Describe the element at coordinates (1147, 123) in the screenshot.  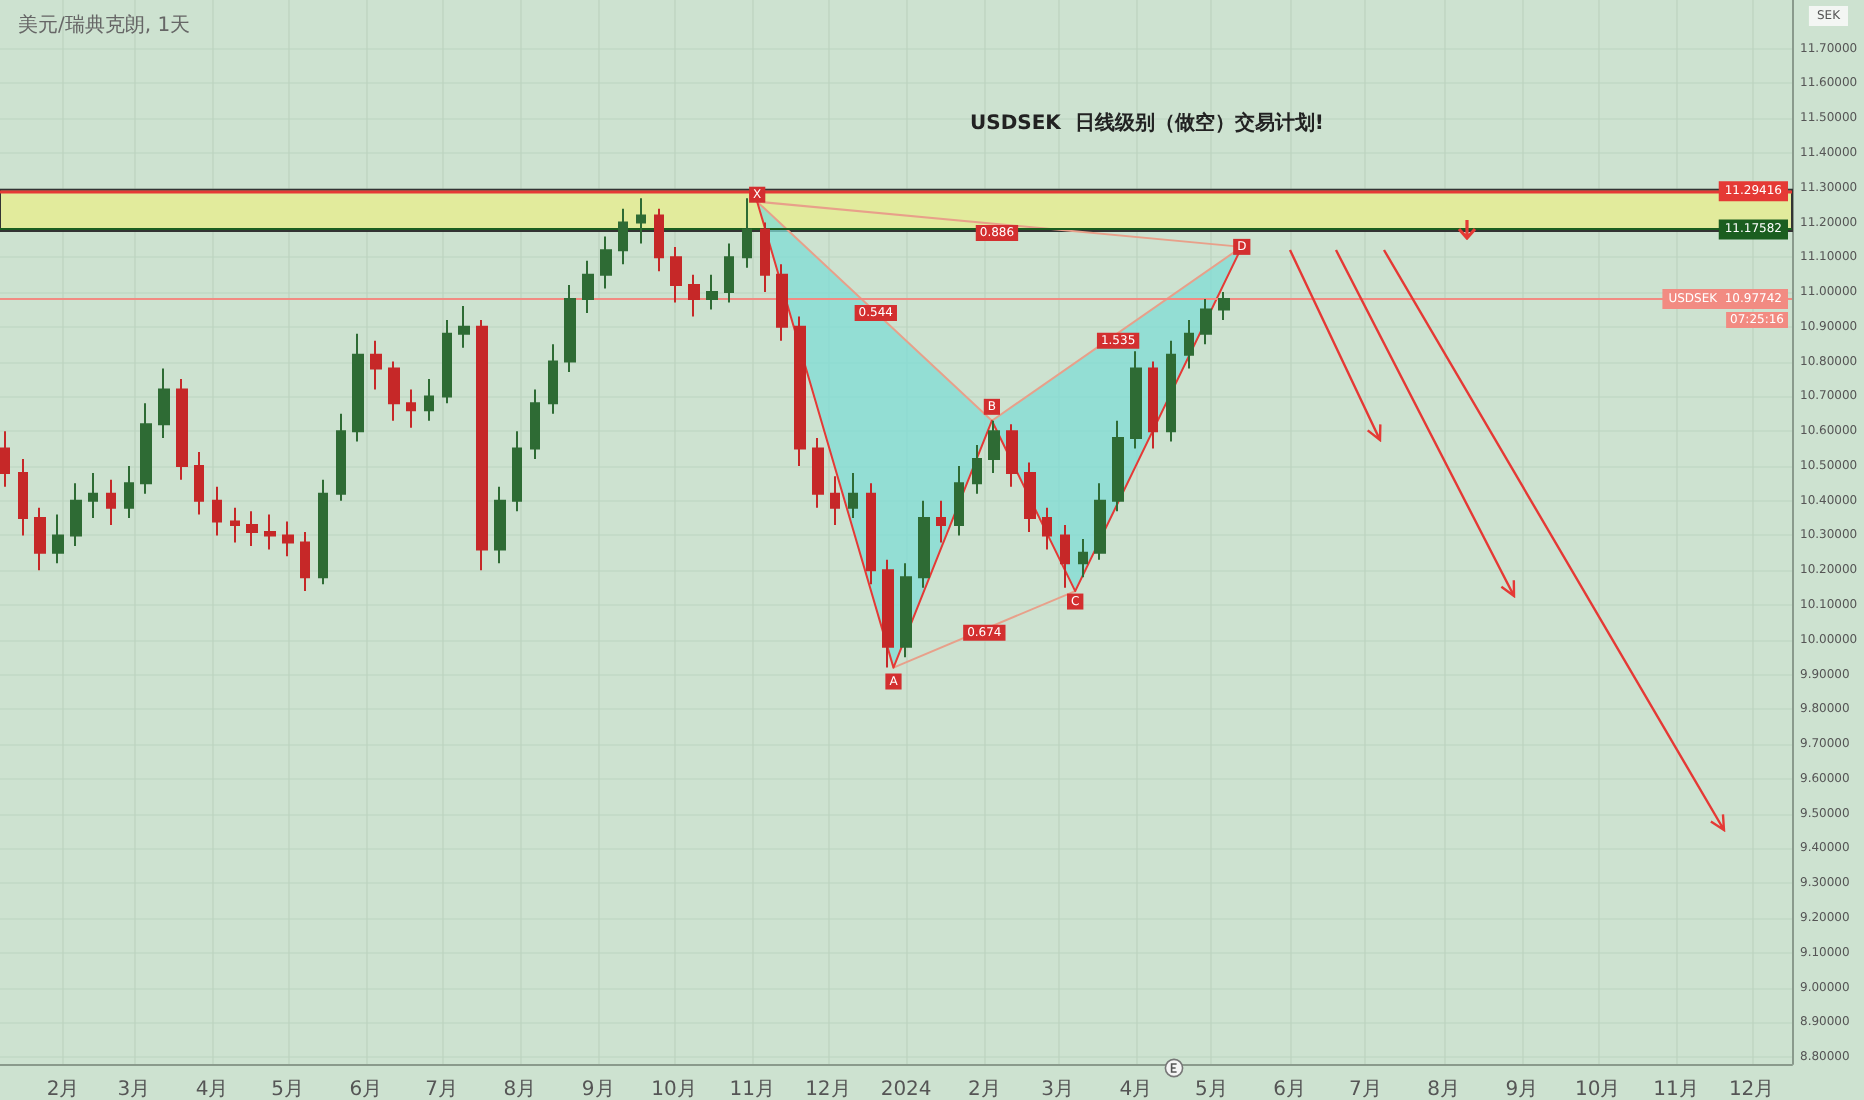
I see `text: USDSEK 日线级别（做空）交易计划!` at that location.